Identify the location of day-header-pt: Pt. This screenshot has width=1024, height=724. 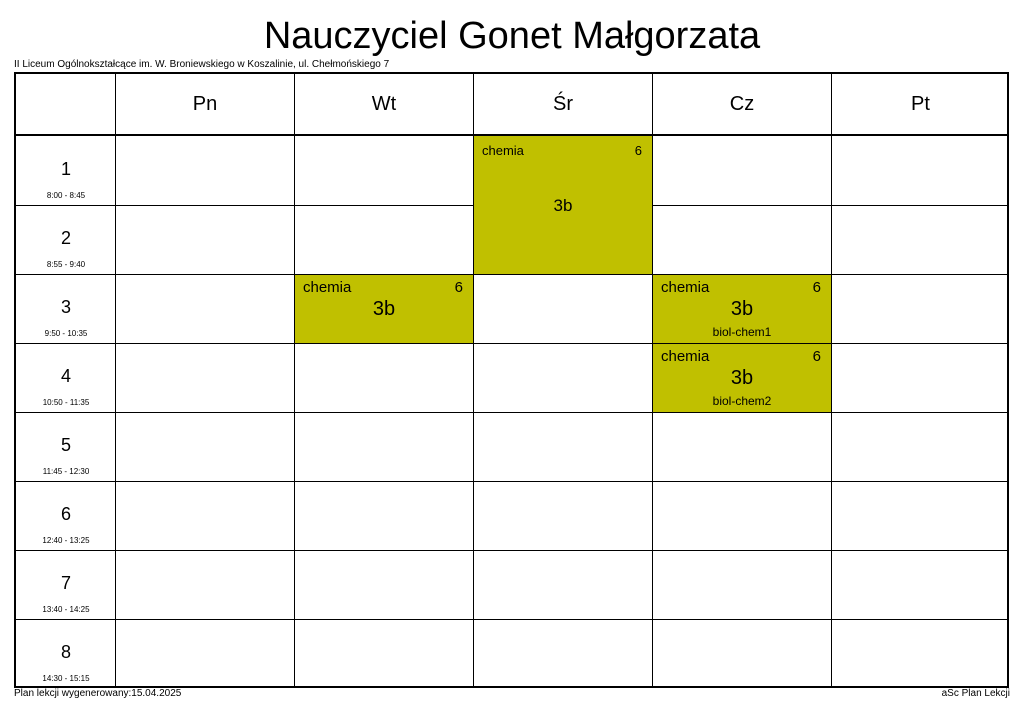
(920, 104).